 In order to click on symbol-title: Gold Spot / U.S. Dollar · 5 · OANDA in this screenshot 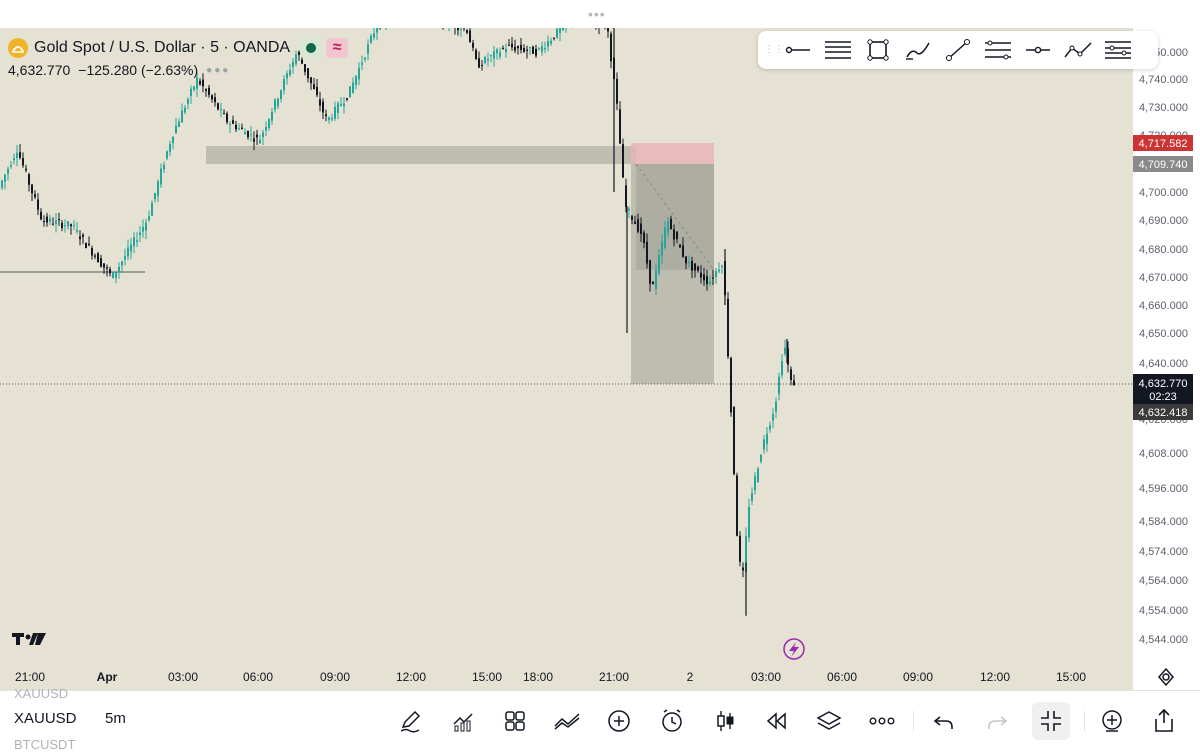, I will do `click(162, 48)`.